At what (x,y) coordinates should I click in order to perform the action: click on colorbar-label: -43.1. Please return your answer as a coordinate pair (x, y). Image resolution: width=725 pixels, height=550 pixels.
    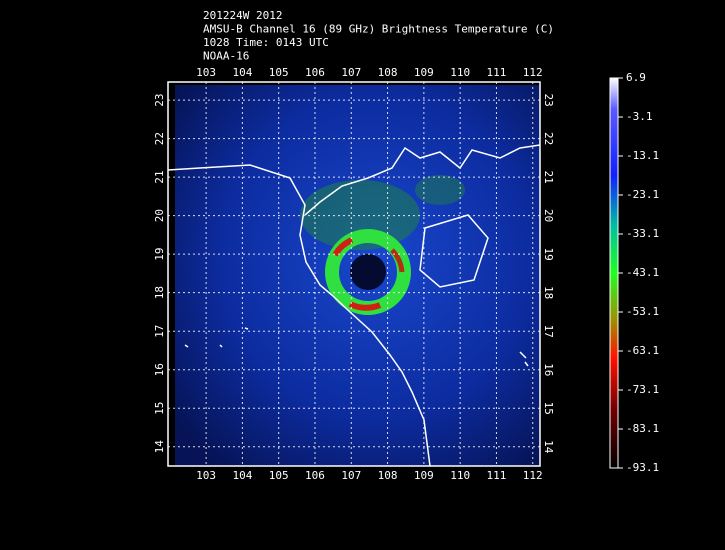
    Looking at the image, I should click on (642, 272).